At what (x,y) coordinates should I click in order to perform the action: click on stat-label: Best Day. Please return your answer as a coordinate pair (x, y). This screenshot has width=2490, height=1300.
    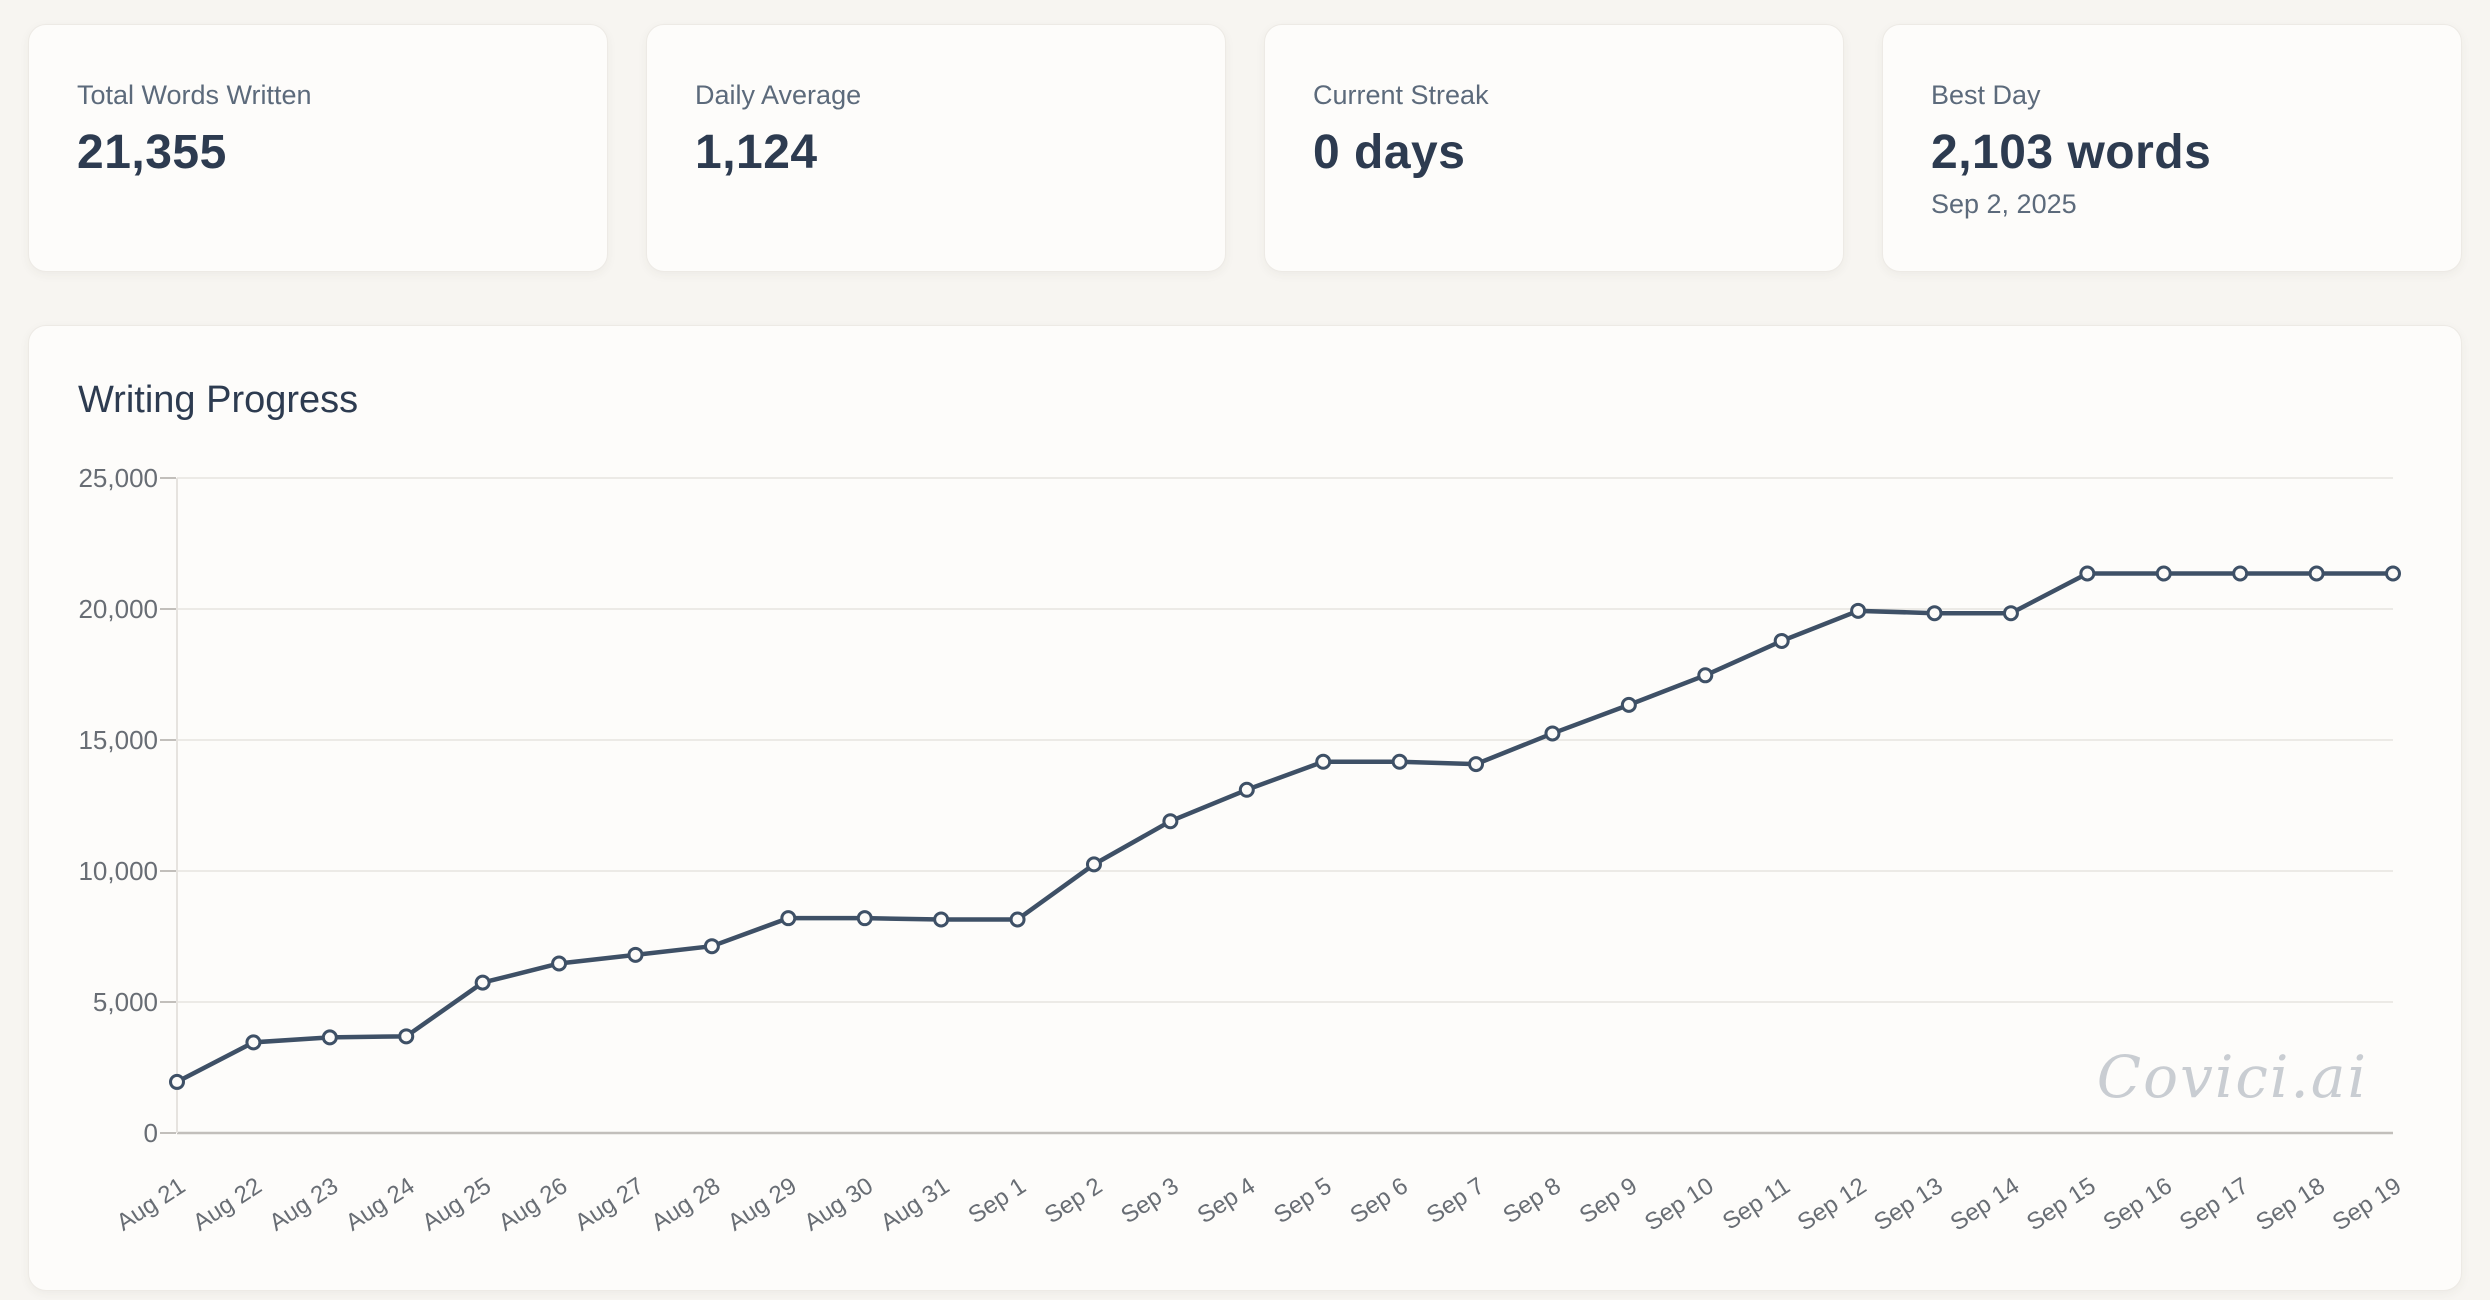
    Looking at the image, I should click on (1986, 95).